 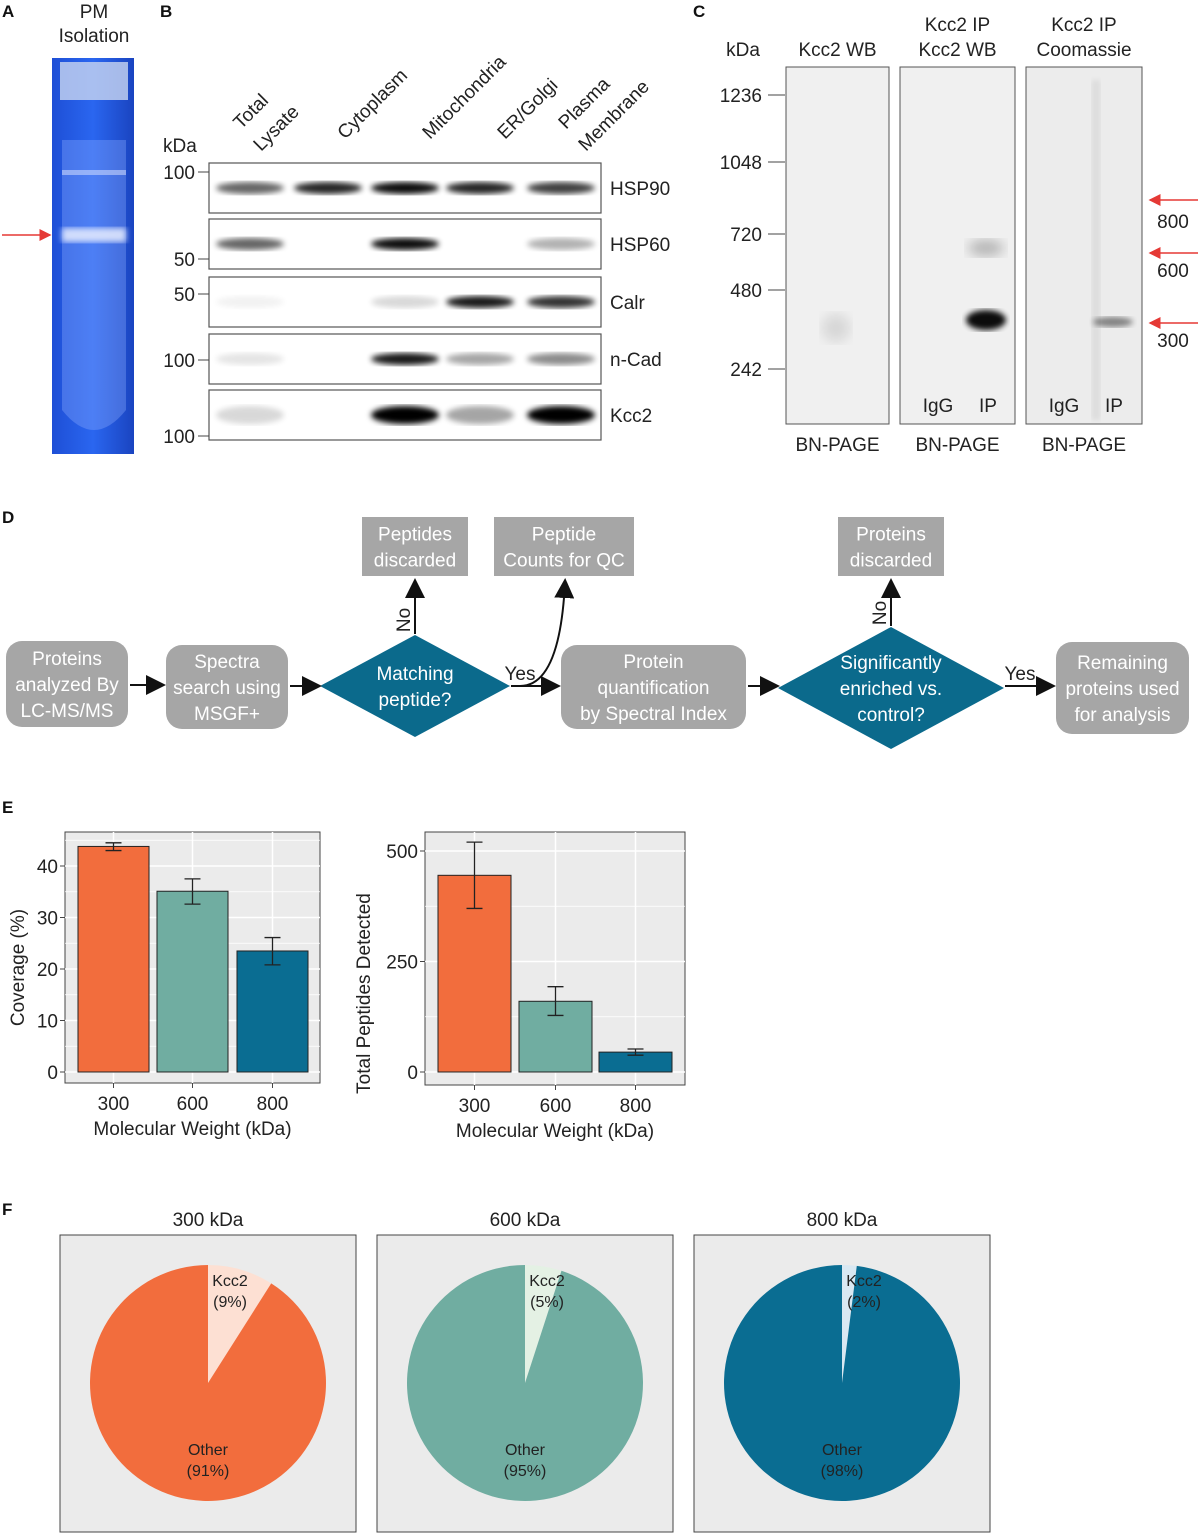 I want to click on panel-c-letter: C, so click(x=699, y=11).